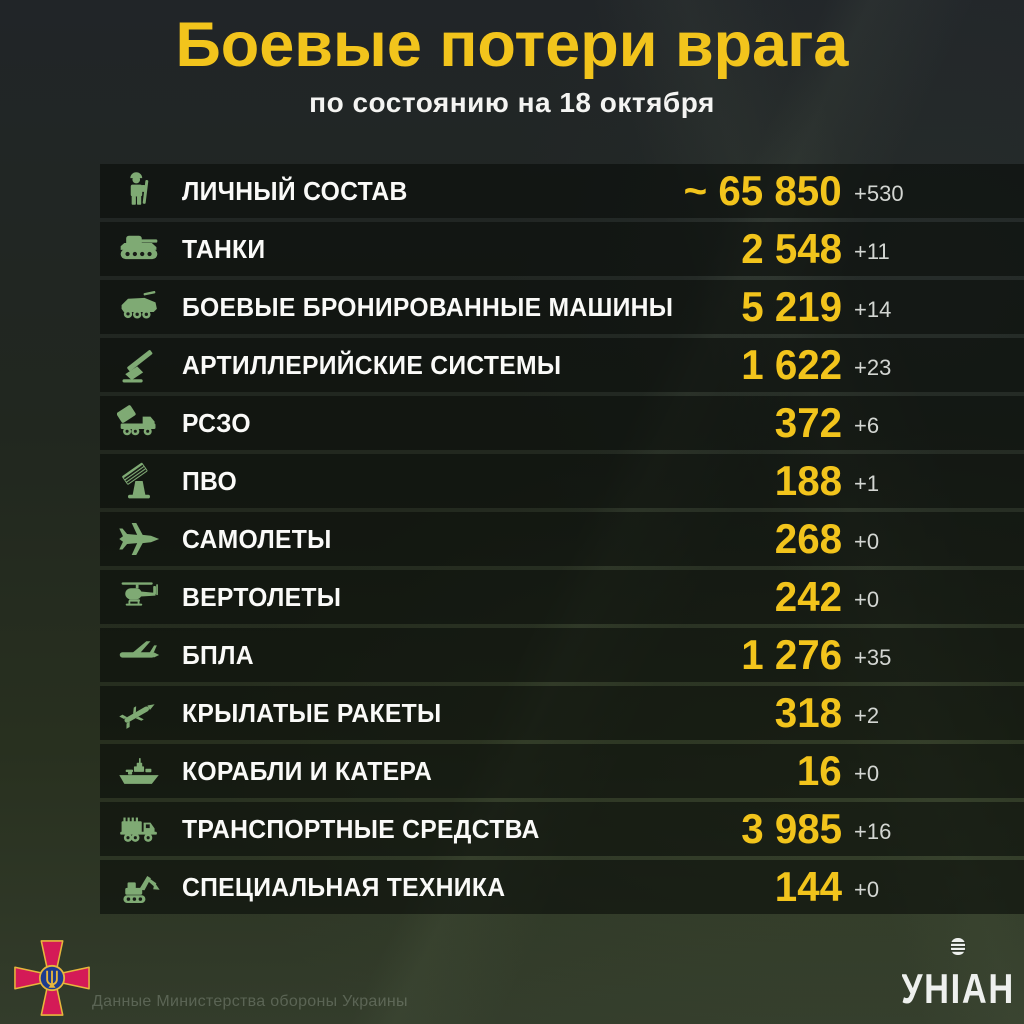 This screenshot has width=1024, height=1024. Describe the element at coordinates (808, 596) in the screenshot. I see `total-value: 242` at that location.